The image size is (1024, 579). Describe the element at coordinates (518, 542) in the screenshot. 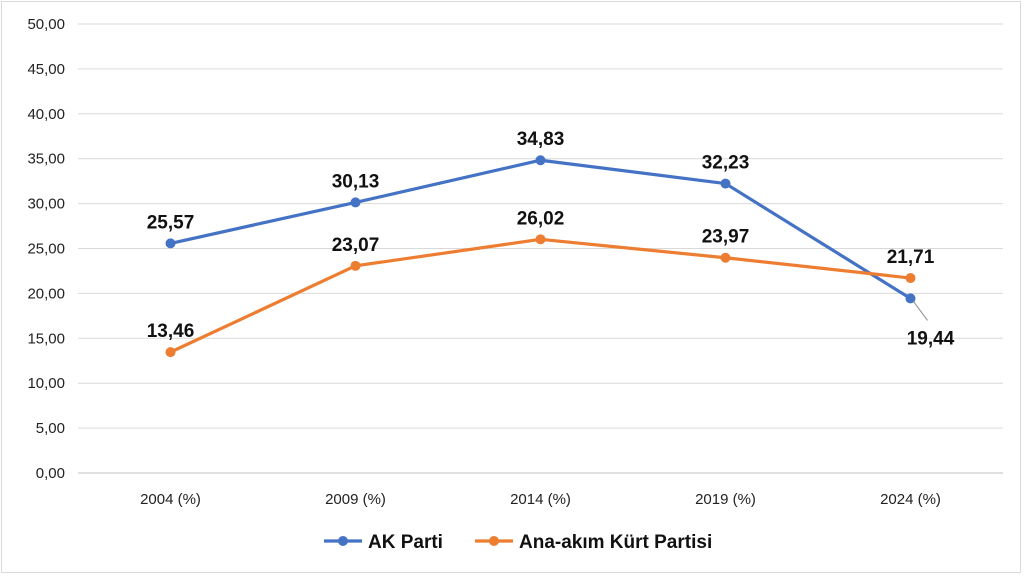

I see `legend: AK Parti Ana-akım Kürt Partisi` at that location.